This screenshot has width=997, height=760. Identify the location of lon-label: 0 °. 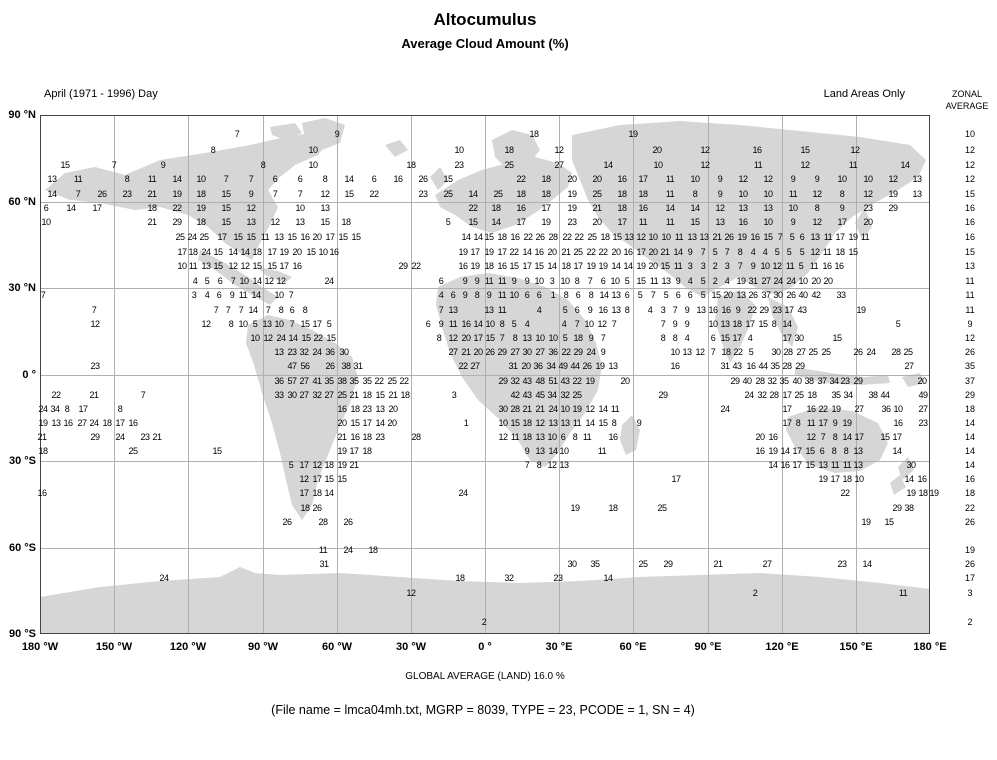
(485, 647).